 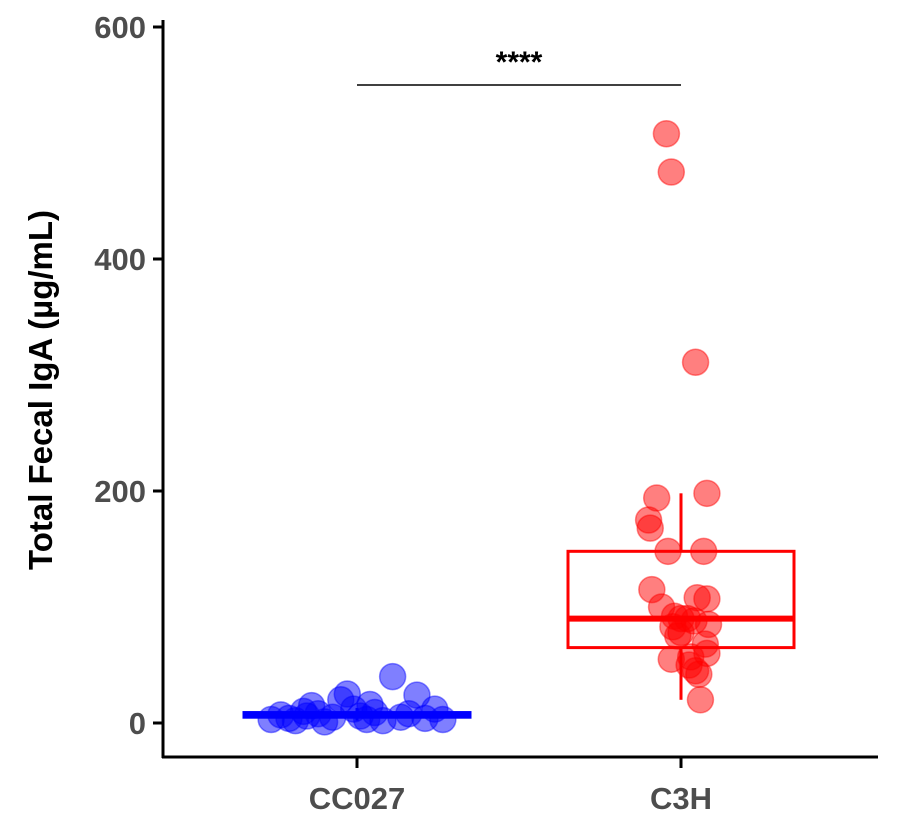 I want to click on significance-label: ****, so click(x=519, y=62).